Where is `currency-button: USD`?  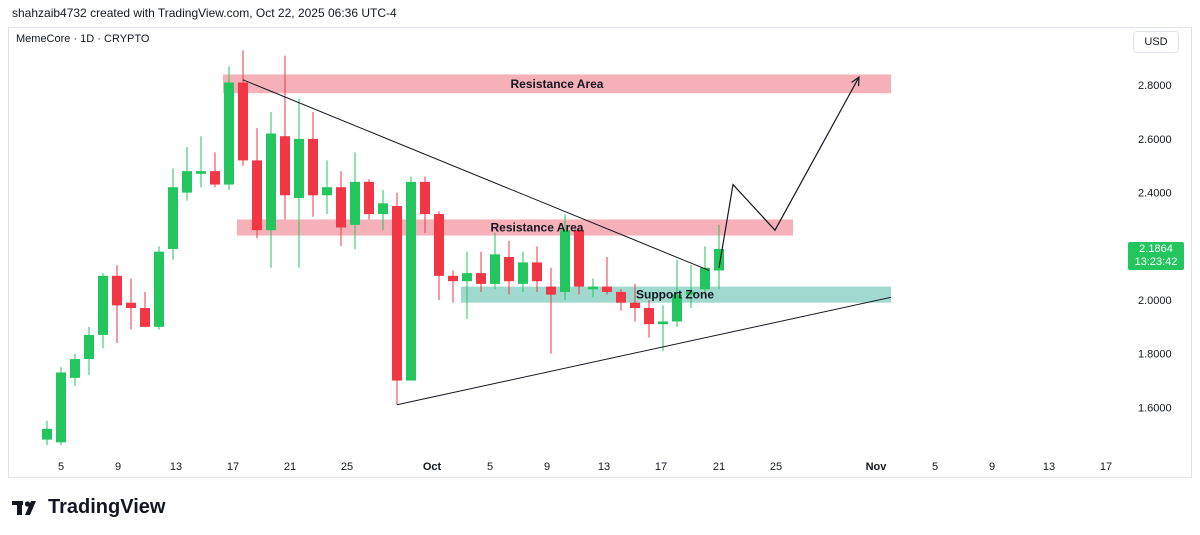
currency-button: USD is located at coordinates (1156, 42).